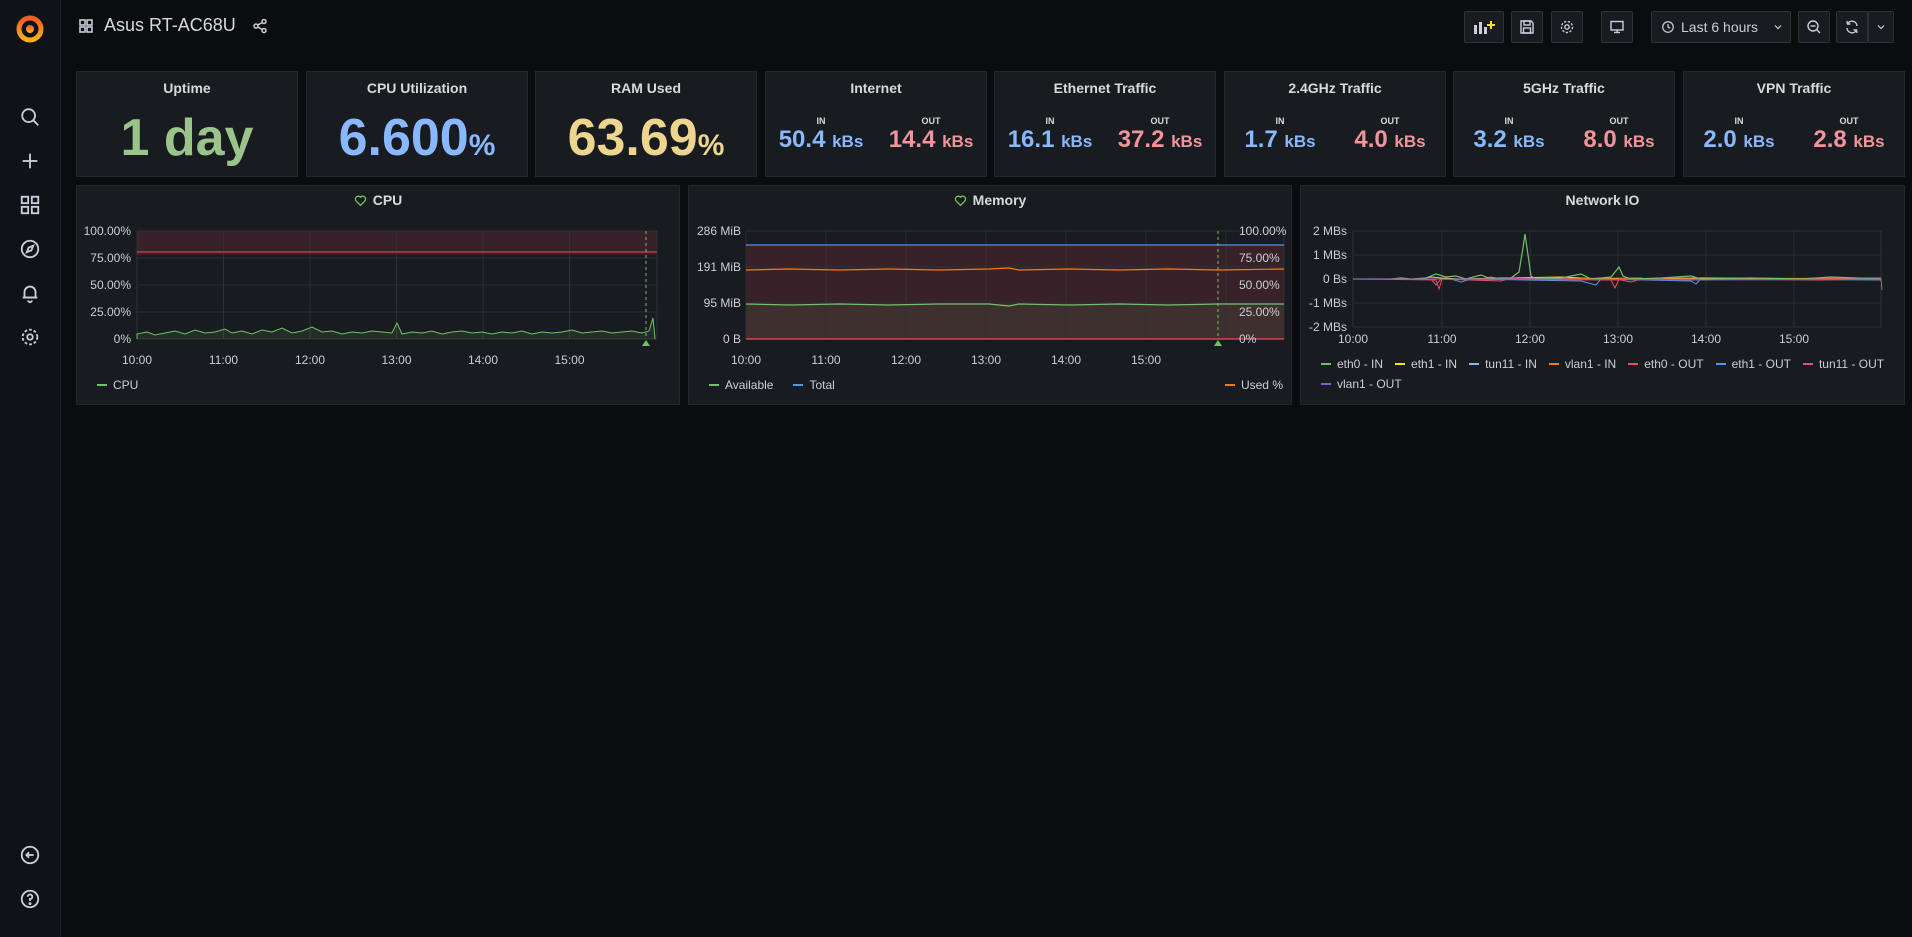 This screenshot has width=1912, height=937. What do you see at coordinates (1259, 285) in the screenshot?
I see `y-tick-label-right: 50.00%` at bounding box center [1259, 285].